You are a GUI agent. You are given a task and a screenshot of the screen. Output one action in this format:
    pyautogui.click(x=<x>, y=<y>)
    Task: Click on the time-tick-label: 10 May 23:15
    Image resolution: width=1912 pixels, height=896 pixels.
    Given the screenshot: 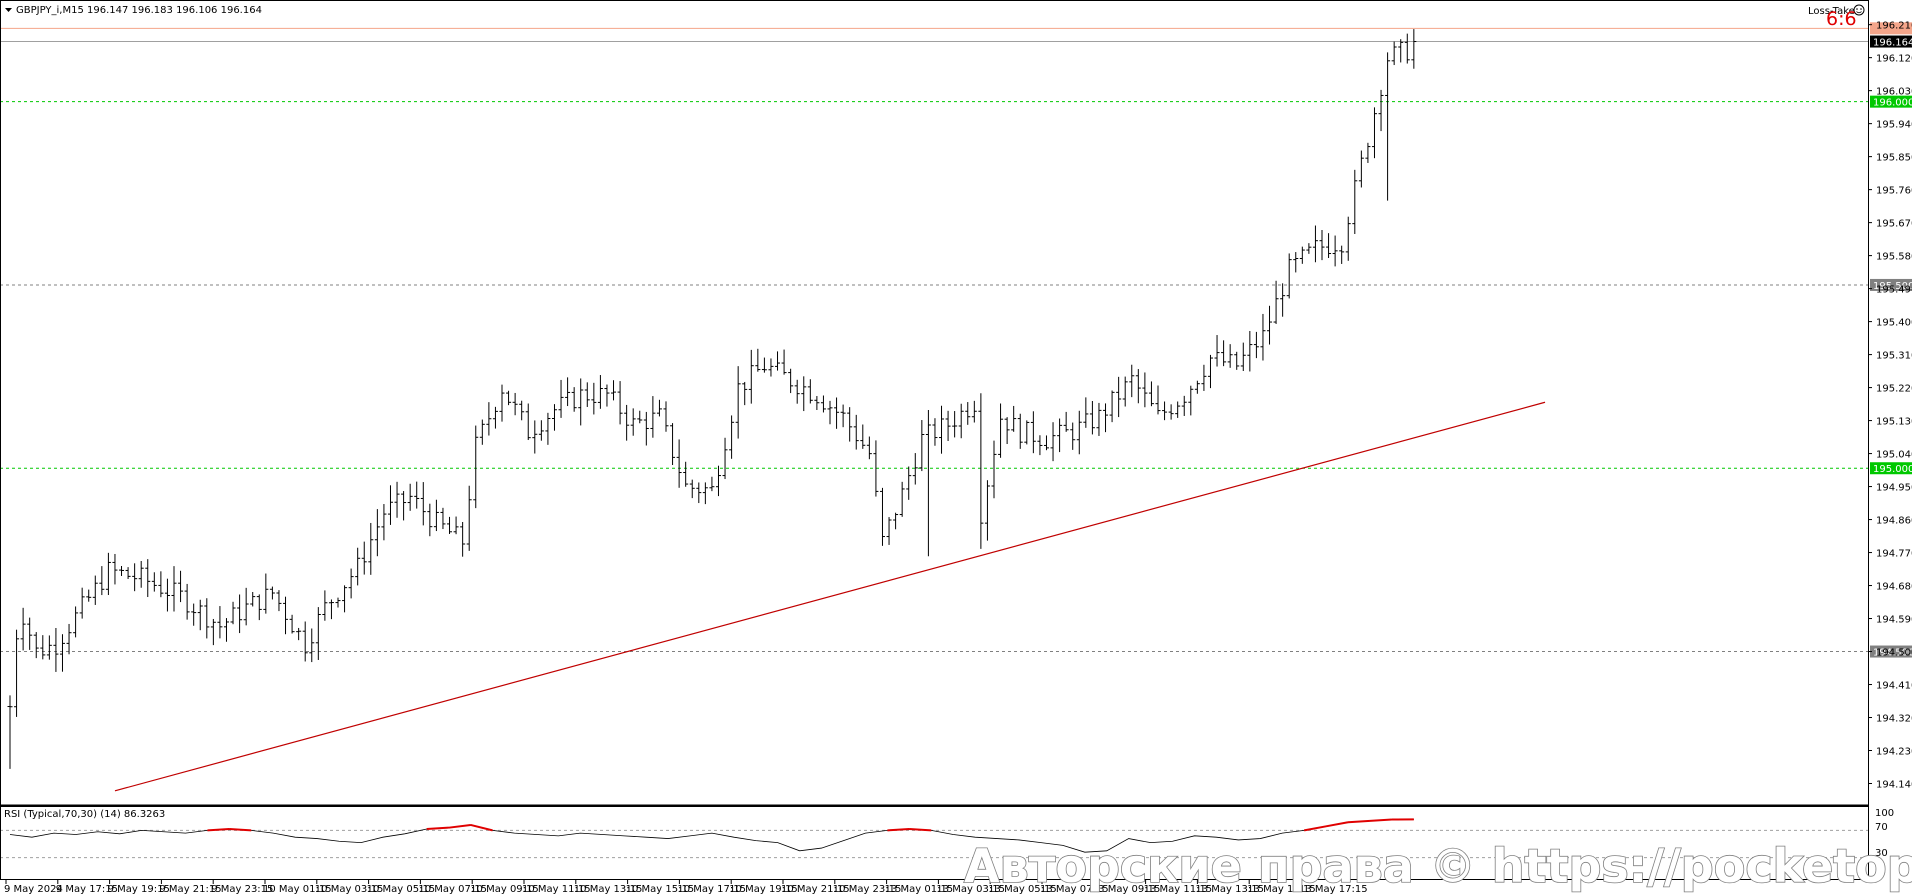 What is the action you would take?
    pyautogui.click(x=867, y=889)
    